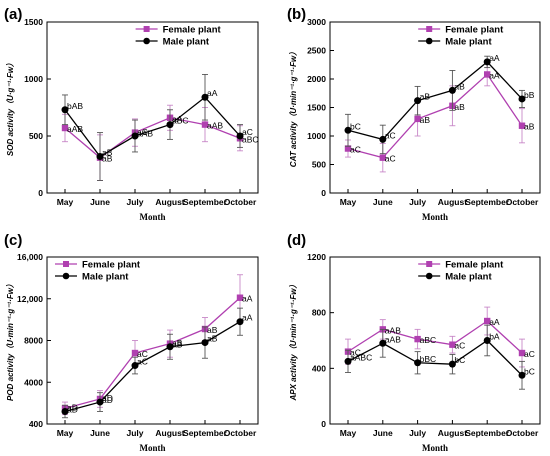 The height and width of the screenshot is (456, 550). Describe the element at coordinates (10, 340) in the screenshot. I see `y-axis-label: POD activity（U·min⁻¹·g⁻¹·Fw）` at that location.